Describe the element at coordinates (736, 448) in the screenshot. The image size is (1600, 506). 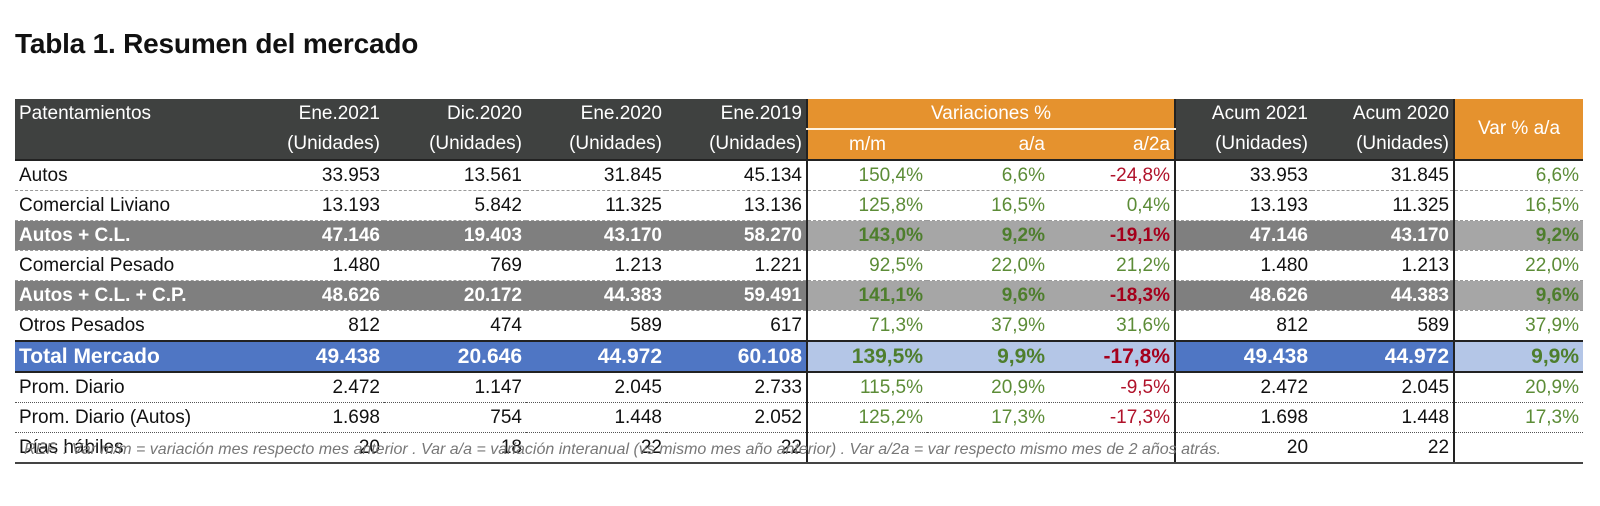
I see `cell-ene2019: 22` at that location.